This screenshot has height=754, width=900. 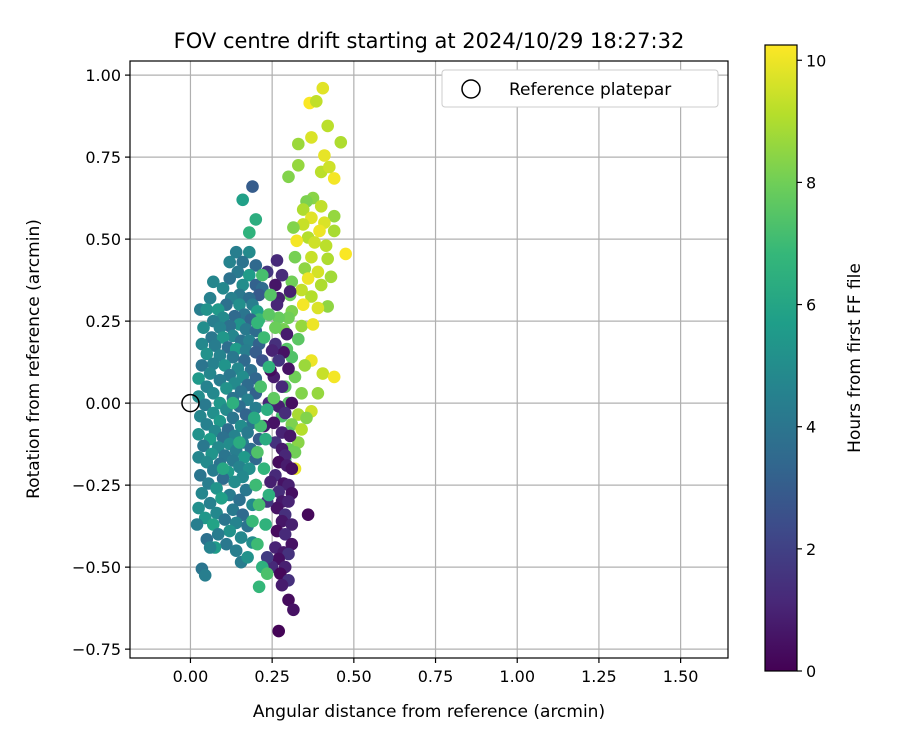 What do you see at coordinates (811, 182) in the screenshot?
I see `colorbar-tick-label: 8` at bounding box center [811, 182].